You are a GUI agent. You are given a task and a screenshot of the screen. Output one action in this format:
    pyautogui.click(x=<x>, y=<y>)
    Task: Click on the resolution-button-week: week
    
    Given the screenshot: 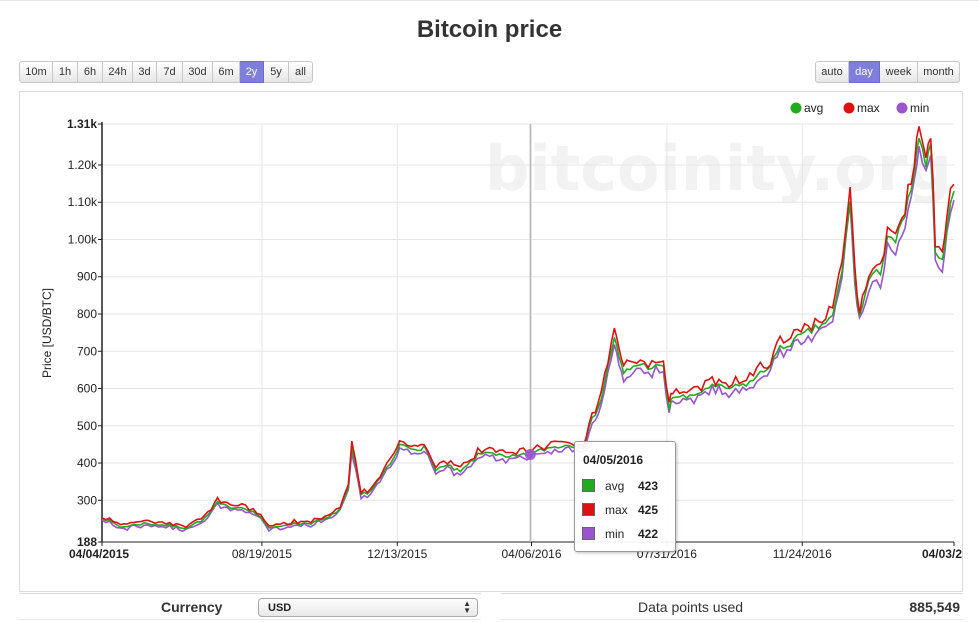 What is the action you would take?
    pyautogui.click(x=899, y=72)
    